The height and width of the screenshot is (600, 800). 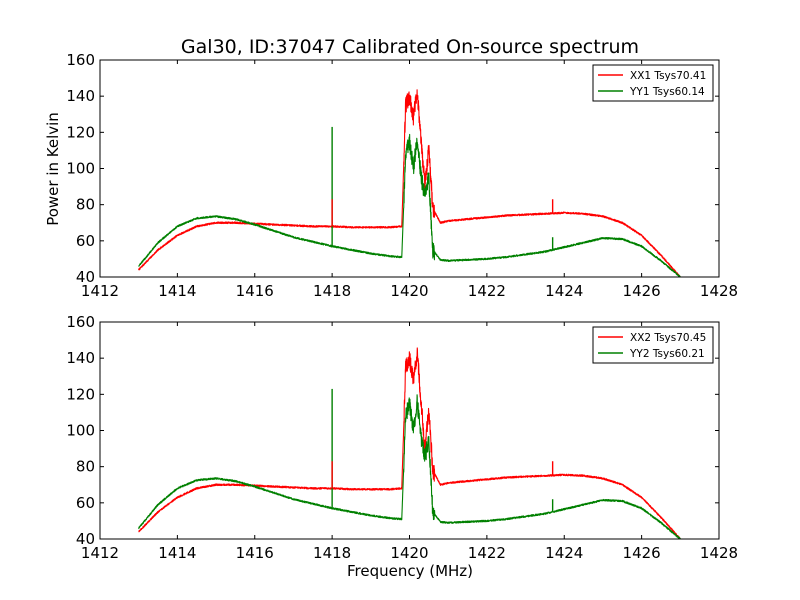 I want to click on legend-entry-label: YY2 Tsys60.21, so click(x=667, y=354).